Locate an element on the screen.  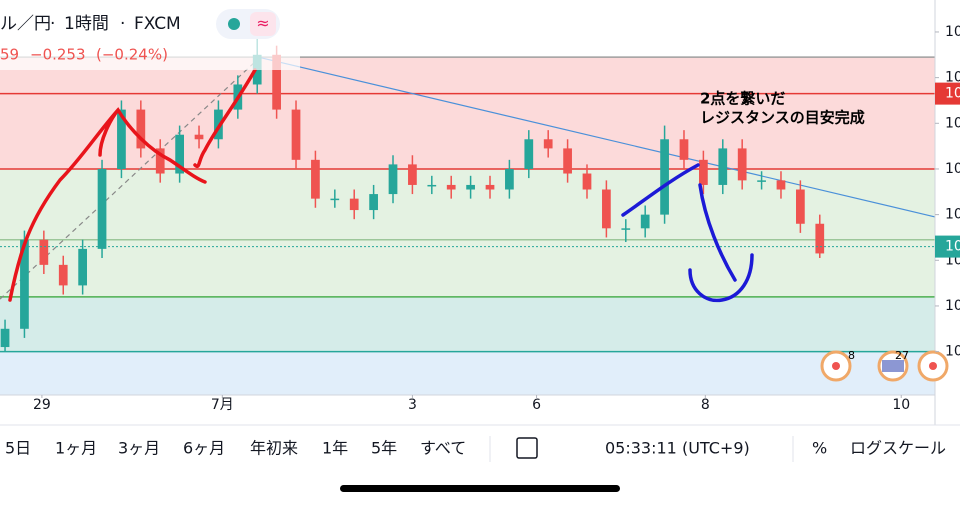
change: −0.253 is located at coordinates (58, 55).